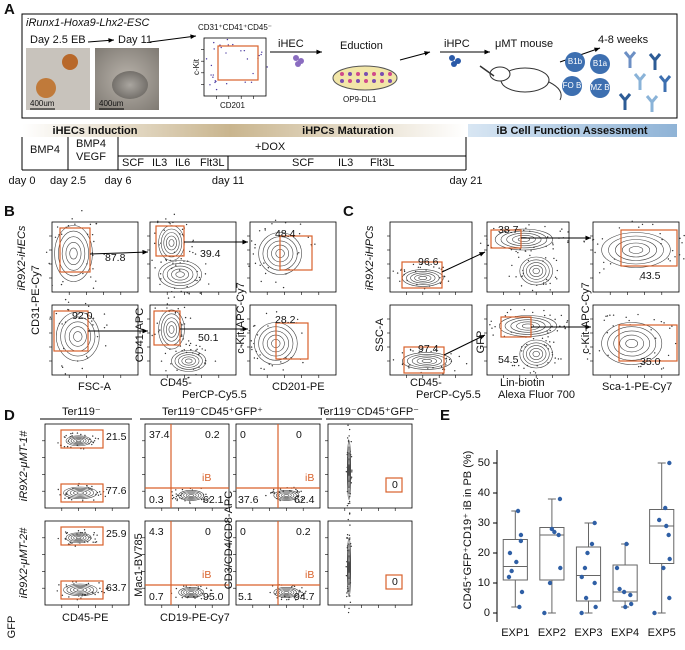  What do you see at coordinates (111, 103) in the screenshot?
I see `scale-bar: 400um` at bounding box center [111, 103].